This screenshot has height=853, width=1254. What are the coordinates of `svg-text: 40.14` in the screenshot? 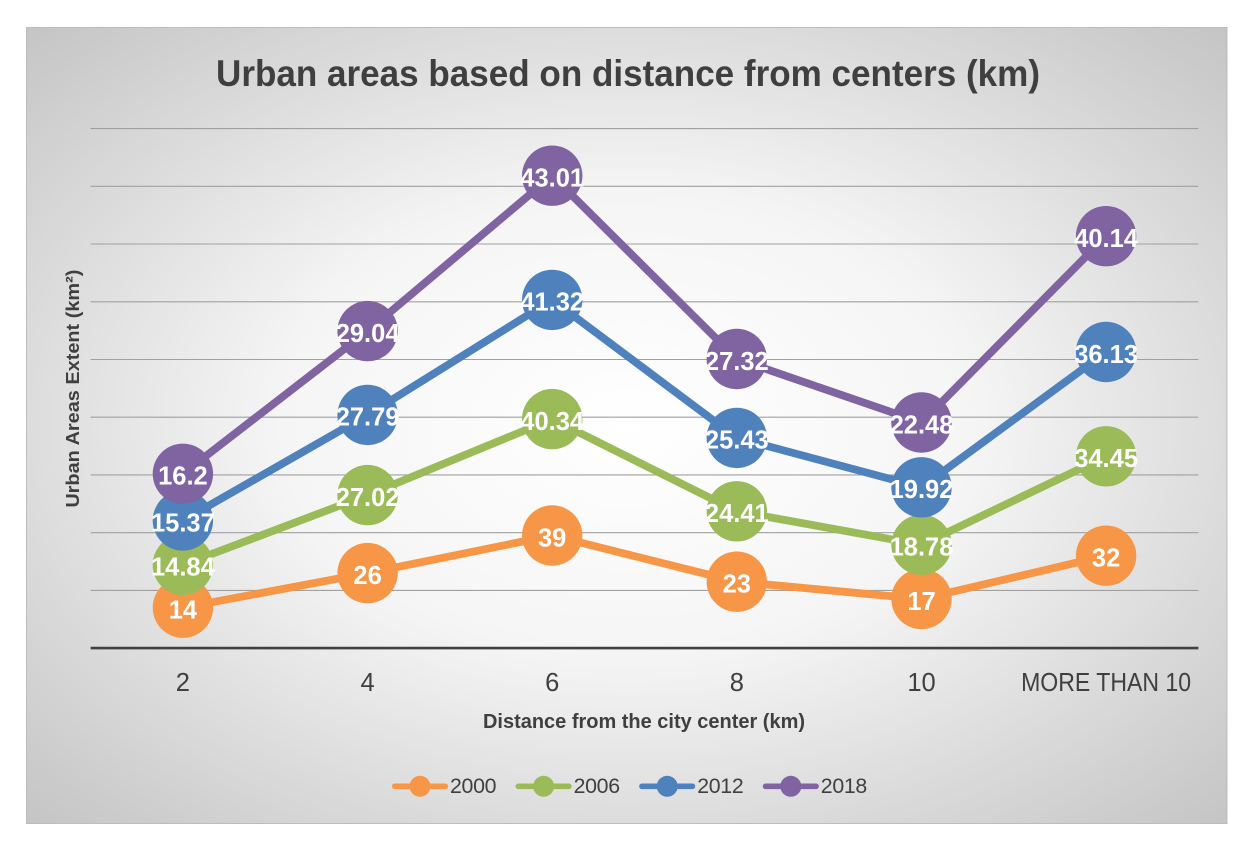 It's located at (1106, 239).